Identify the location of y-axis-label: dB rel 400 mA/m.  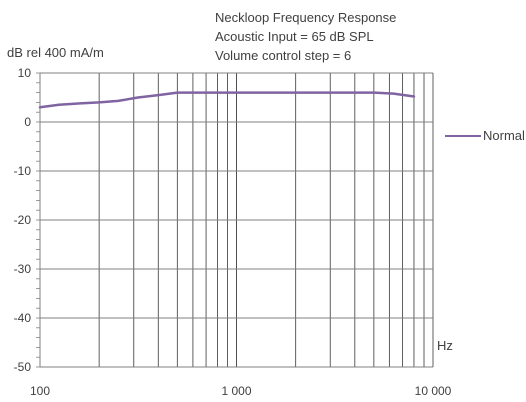
(55, 52).